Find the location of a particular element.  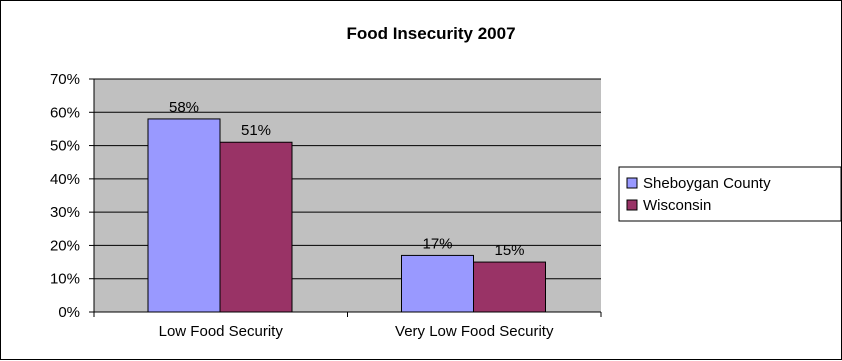

y-tick-label: 40% is located at coordinates (65, 179).